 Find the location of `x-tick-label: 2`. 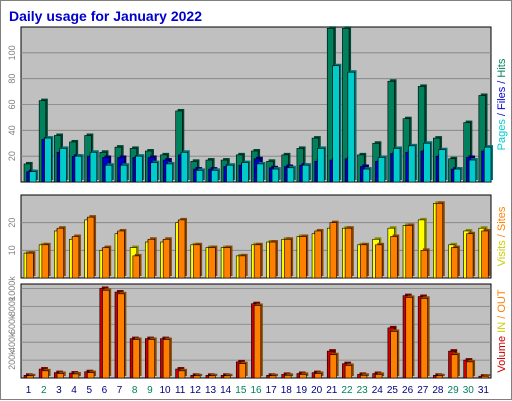

x-tick-label: 2 is located at coordinates (44, 390).